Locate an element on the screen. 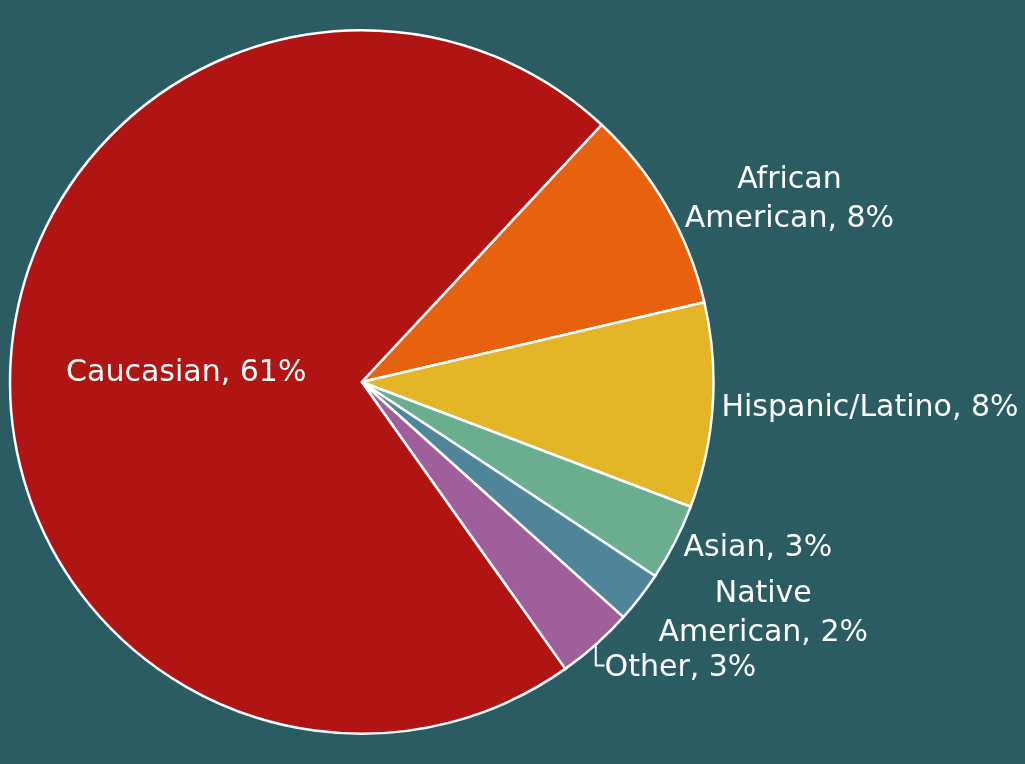 Image resolution: width=1025 pixels, height=764 pixels. slice-label: Caucasian, 61% is located at coordinates (186, 370).